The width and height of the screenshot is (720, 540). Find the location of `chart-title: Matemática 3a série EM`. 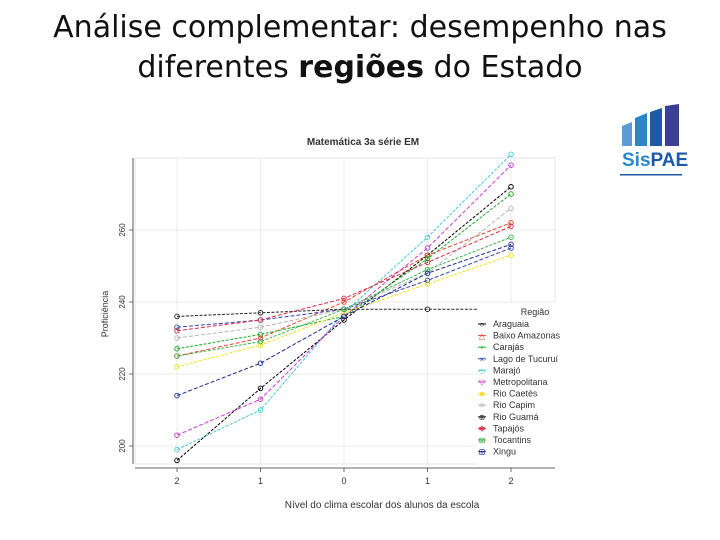

chart-title: Matemática 3a série EM is located at coordinates (363, 142).